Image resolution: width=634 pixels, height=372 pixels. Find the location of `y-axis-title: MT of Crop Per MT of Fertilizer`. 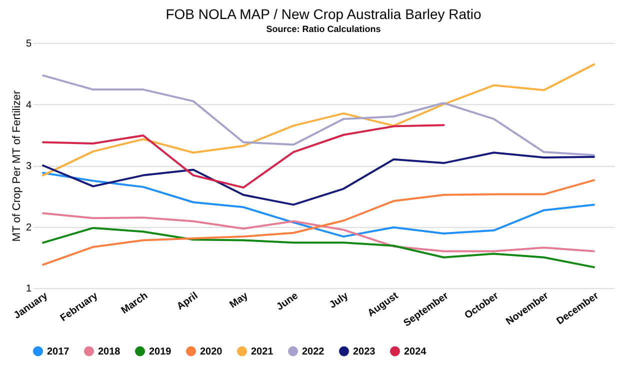

y-axis-title: MT of Crop Per MT of Fertilizer is located at coordinates (16, 166).